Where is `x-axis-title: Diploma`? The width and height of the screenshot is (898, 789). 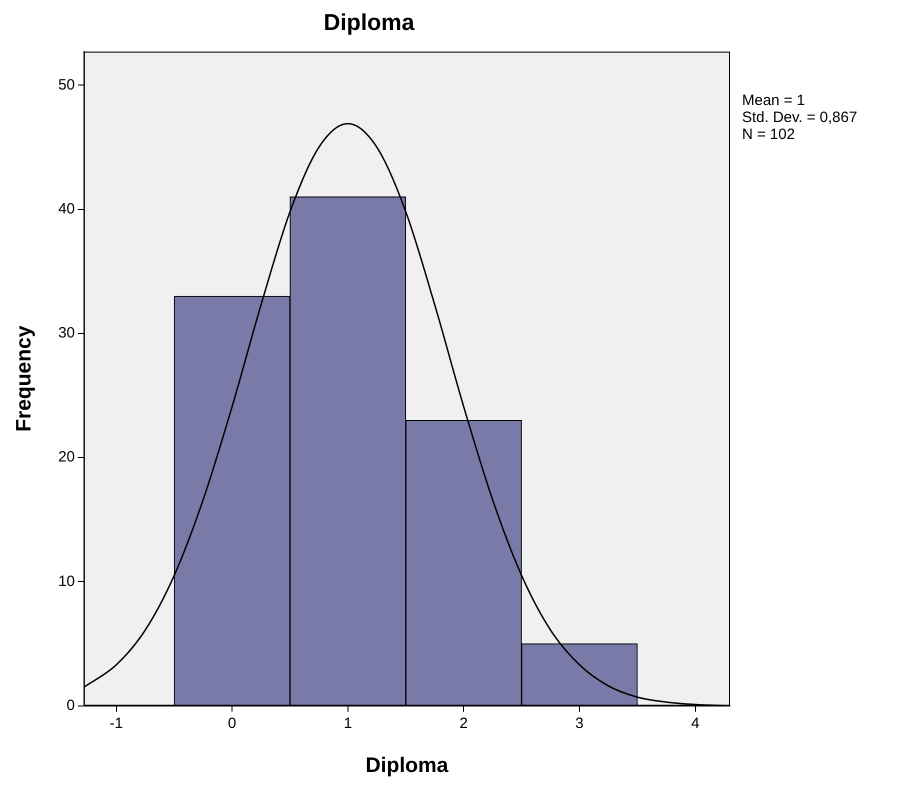
x-axis-title: Diploma is located at coordinates (407, 766).